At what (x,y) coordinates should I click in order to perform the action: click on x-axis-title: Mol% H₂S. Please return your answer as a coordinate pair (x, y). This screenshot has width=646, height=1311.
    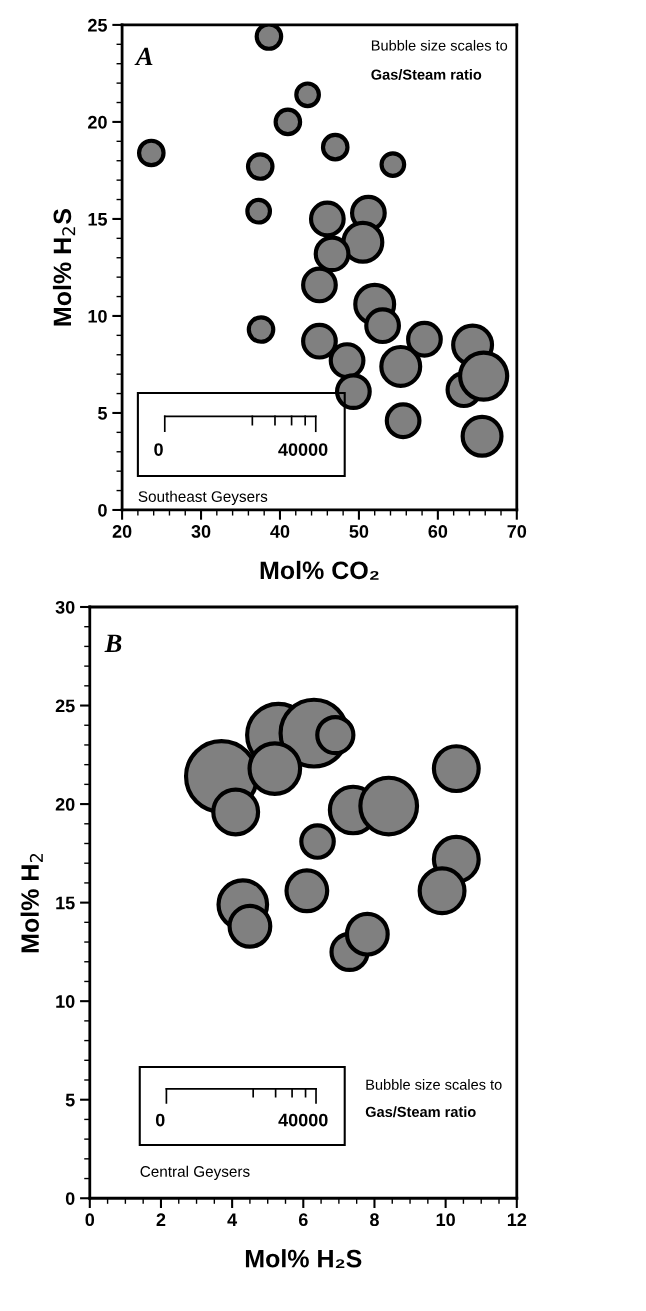
    Looking at the image, I should click on (303, 1259).